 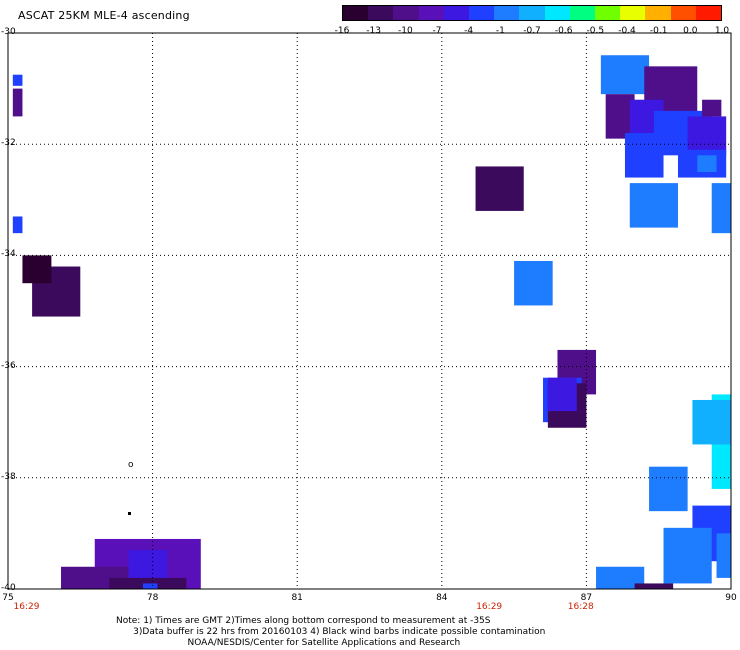 What do you see at coordinates (722, 31) in the screenshot?
I see `colorbar-label: 1.0` at bounding box center [722, 31].